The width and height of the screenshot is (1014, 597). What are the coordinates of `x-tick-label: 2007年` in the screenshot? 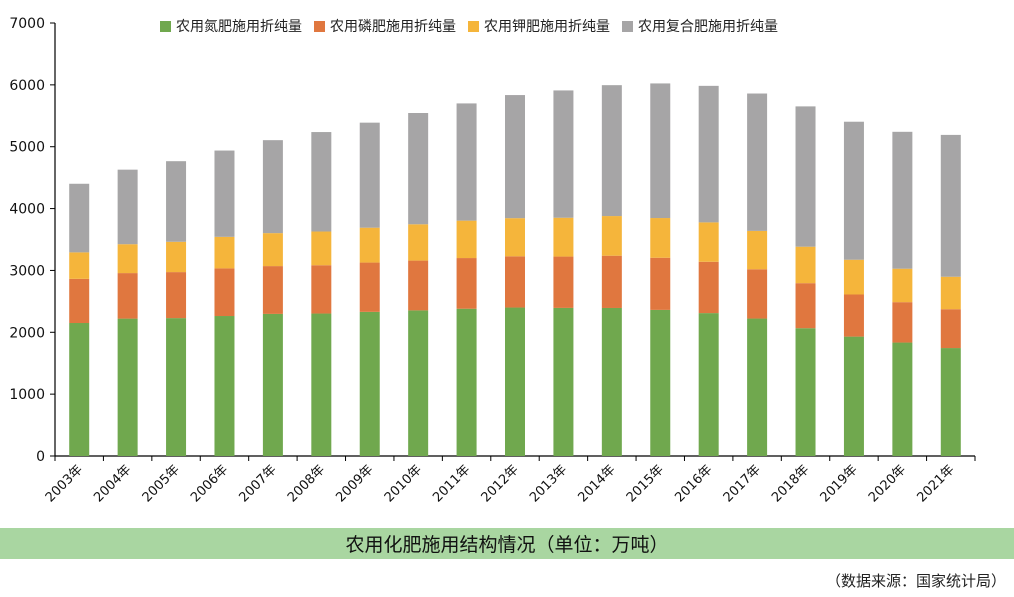 It's located at (258, 483).